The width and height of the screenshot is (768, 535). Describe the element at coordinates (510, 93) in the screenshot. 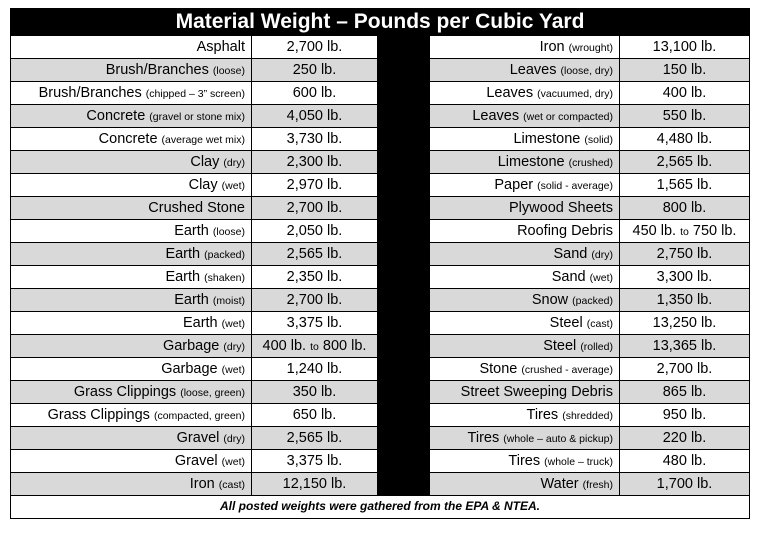

I see `material-name: Leaves` at that location.